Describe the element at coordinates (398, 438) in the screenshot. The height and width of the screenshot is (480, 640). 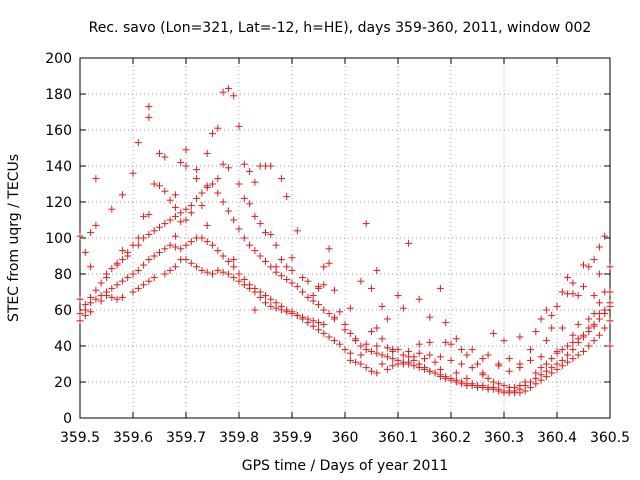
I see `x-tick-label: 360.1` at that location.